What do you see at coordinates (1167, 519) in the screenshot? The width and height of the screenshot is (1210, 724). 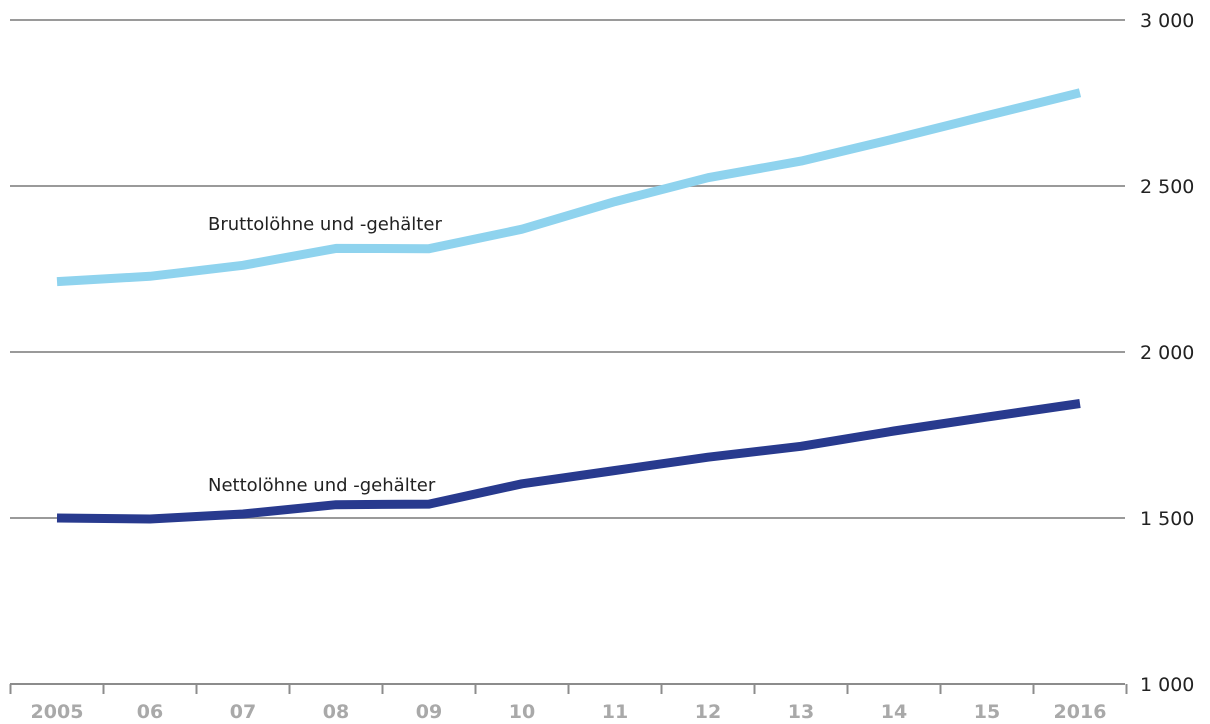 I see `y-tick-label: 1 500` at bounding box center [1167, 519].